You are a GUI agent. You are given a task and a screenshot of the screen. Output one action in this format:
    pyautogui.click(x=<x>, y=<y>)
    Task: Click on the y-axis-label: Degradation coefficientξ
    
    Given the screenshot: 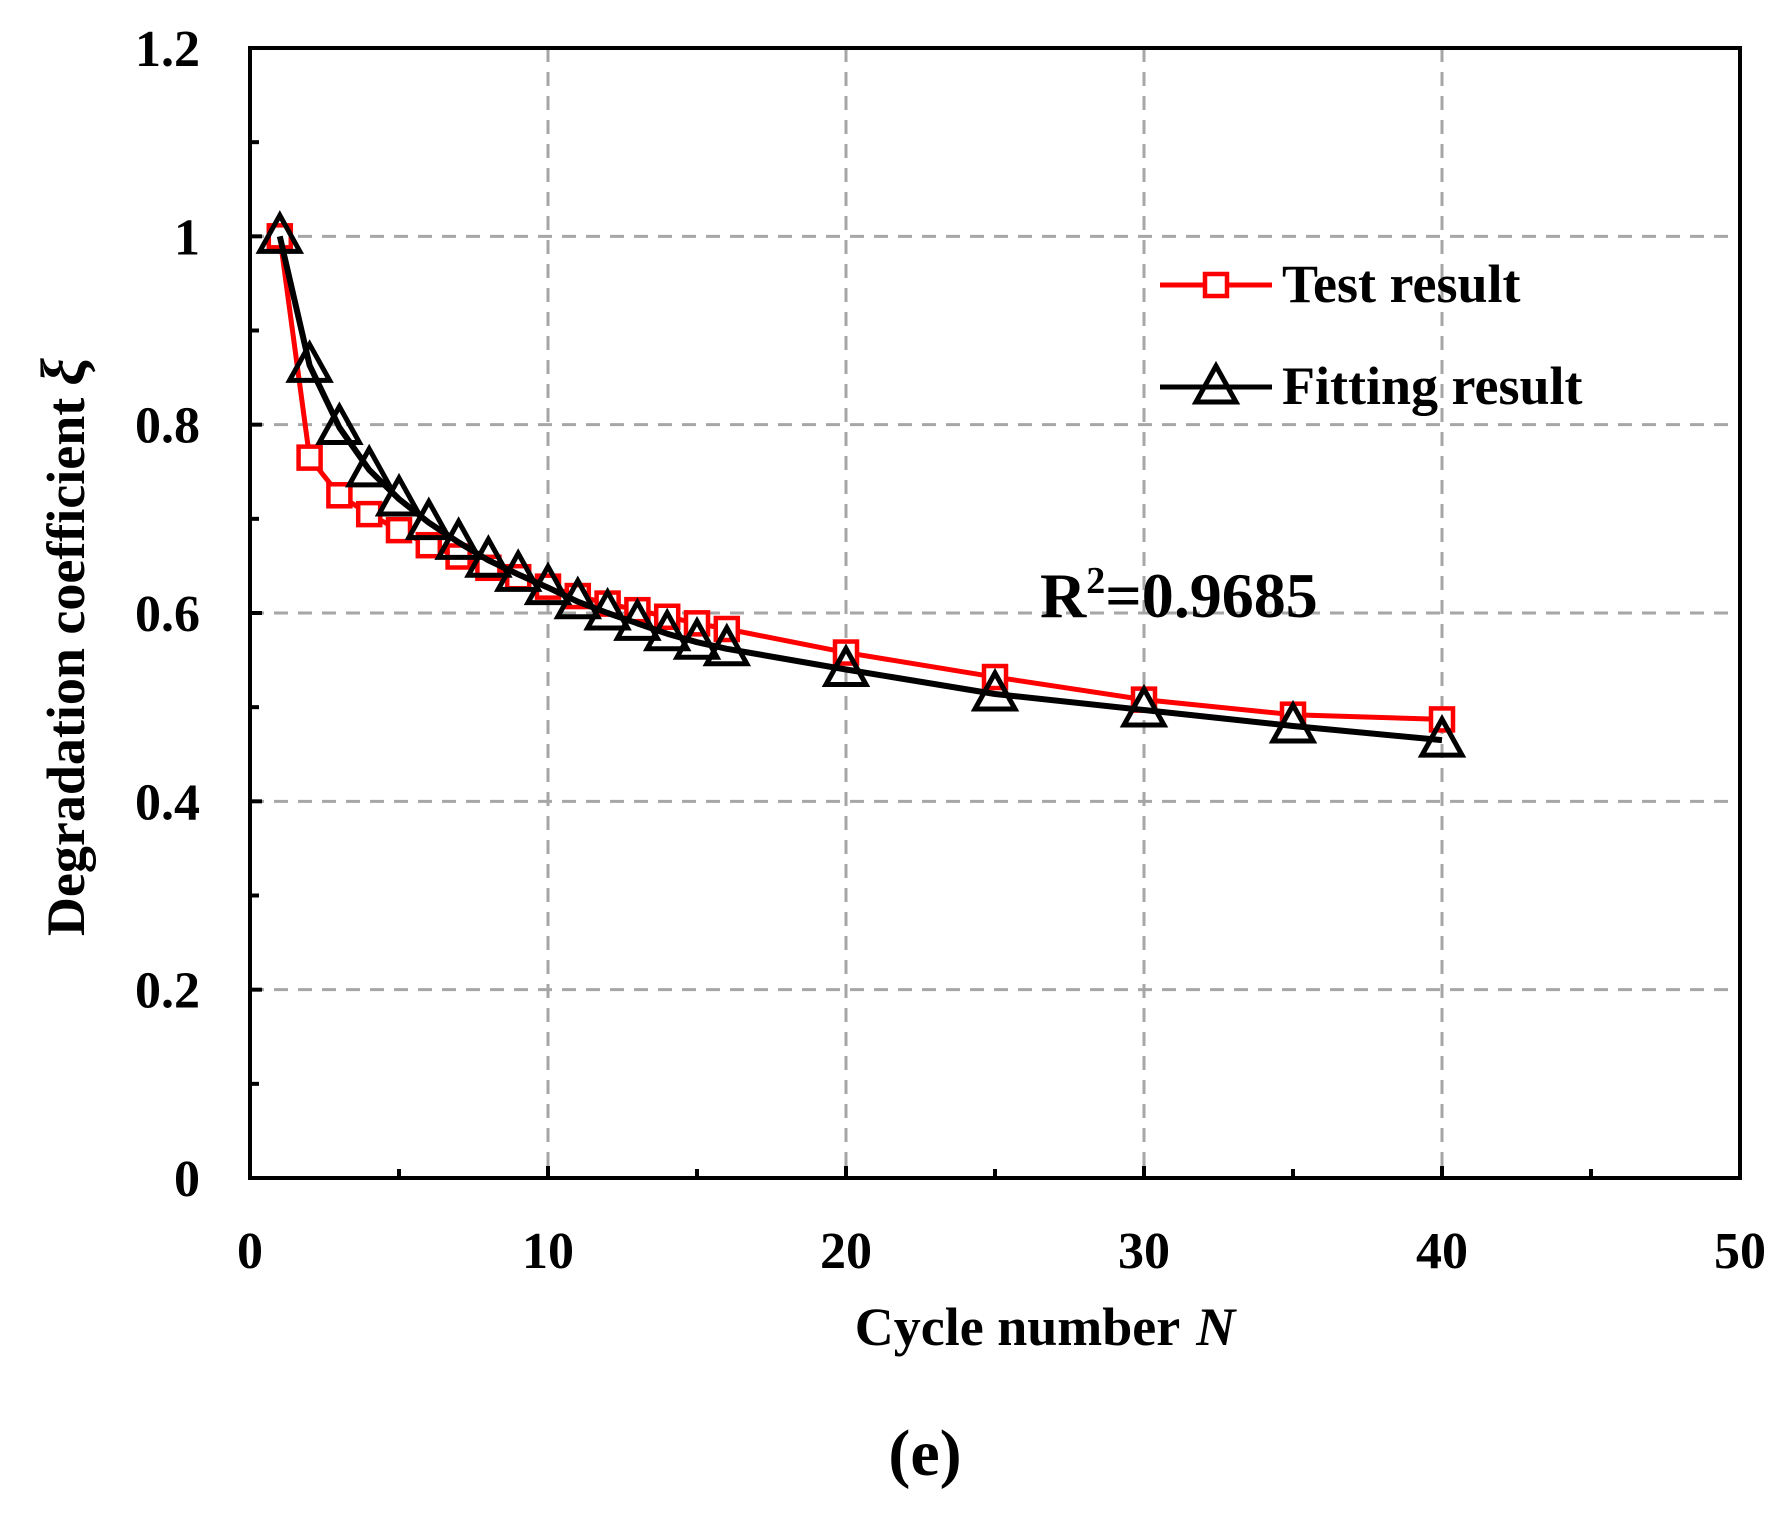 What is the action you would take?
    pyautogui.click(x=64, y=647)
    